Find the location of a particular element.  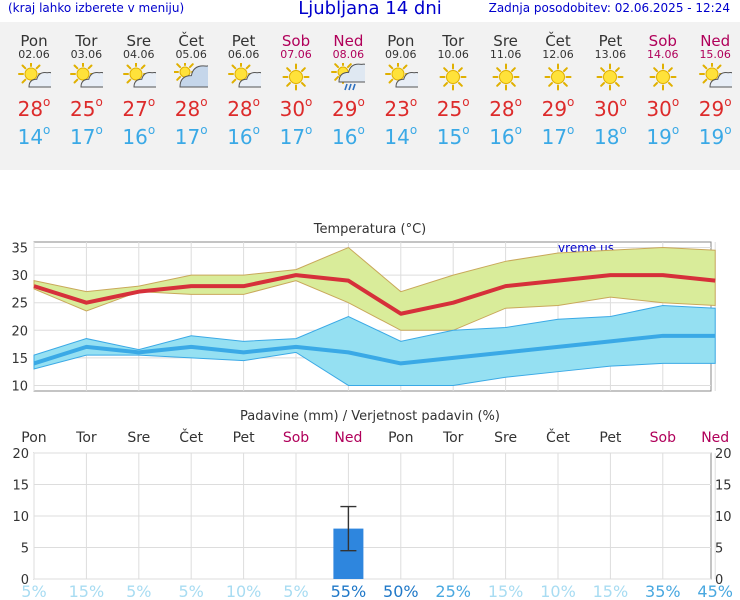

day-column: Čet 12.06 29o 17o is located at coordinates (558, 85).